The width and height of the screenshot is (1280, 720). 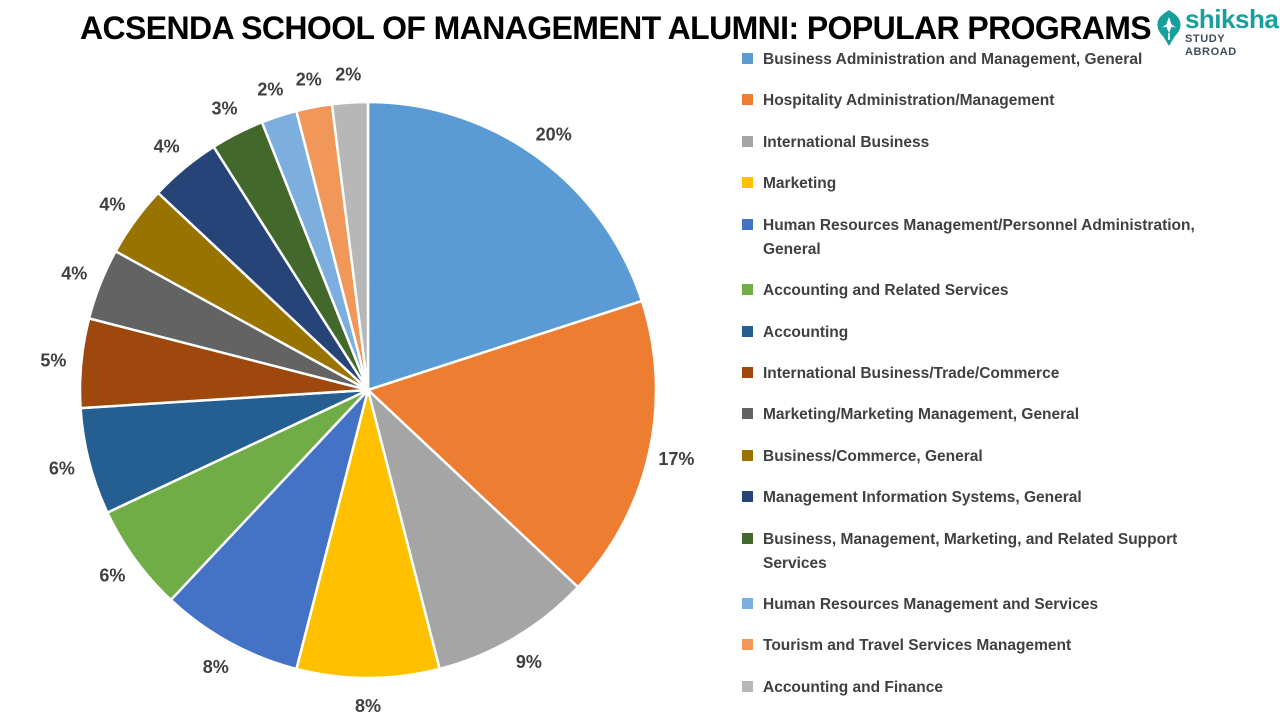 What do you see at coordinates (554, 134) in the screenshot?
I see `pie-label-0: 20%` at bounding box center [554, 134].